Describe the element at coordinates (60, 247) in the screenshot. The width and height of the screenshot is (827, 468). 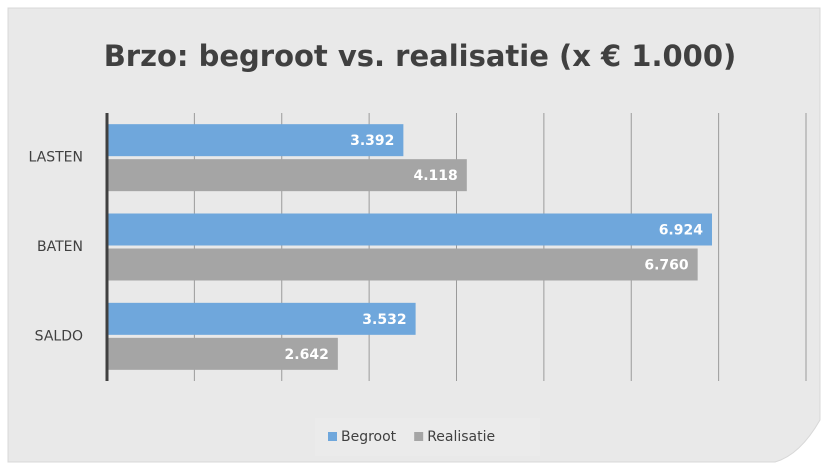
I see `y-tick-label: BATEN` at that location.